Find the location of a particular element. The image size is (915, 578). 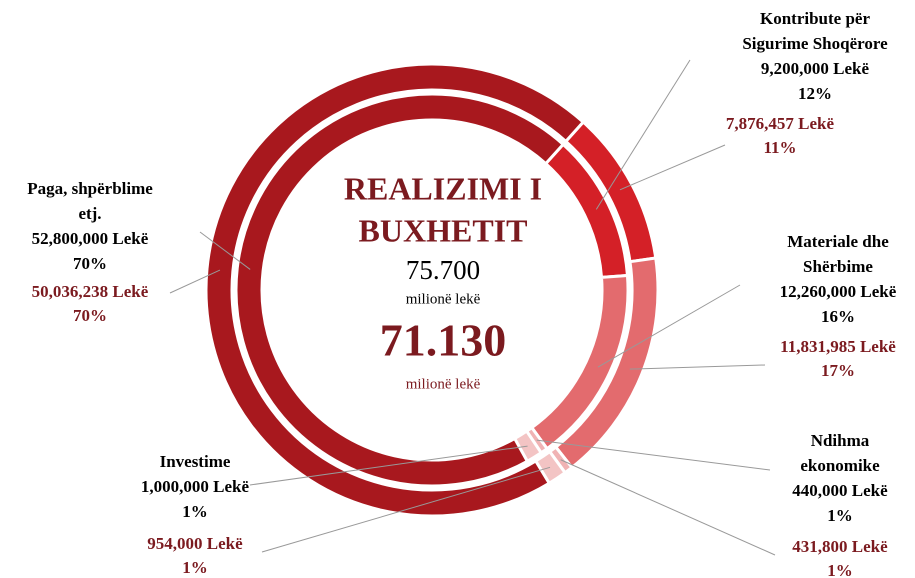

plan-total: 75.700 is located at coordinates (443, 270).